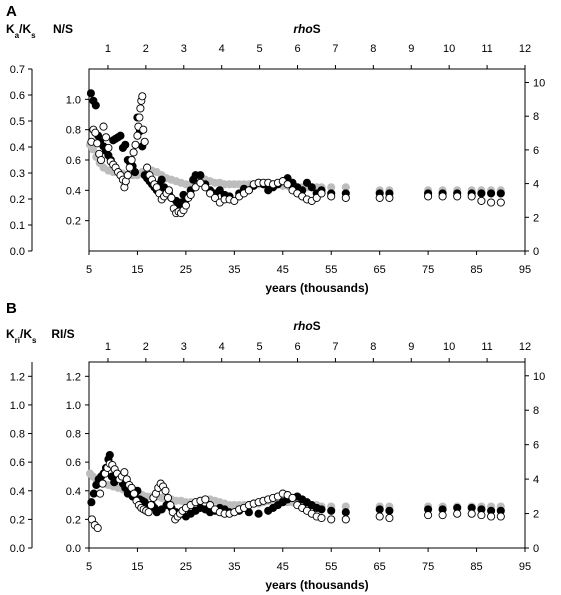 This screenshot has width=561, height=595. I want to click on x-tick-label: 25, so click(186, 567).